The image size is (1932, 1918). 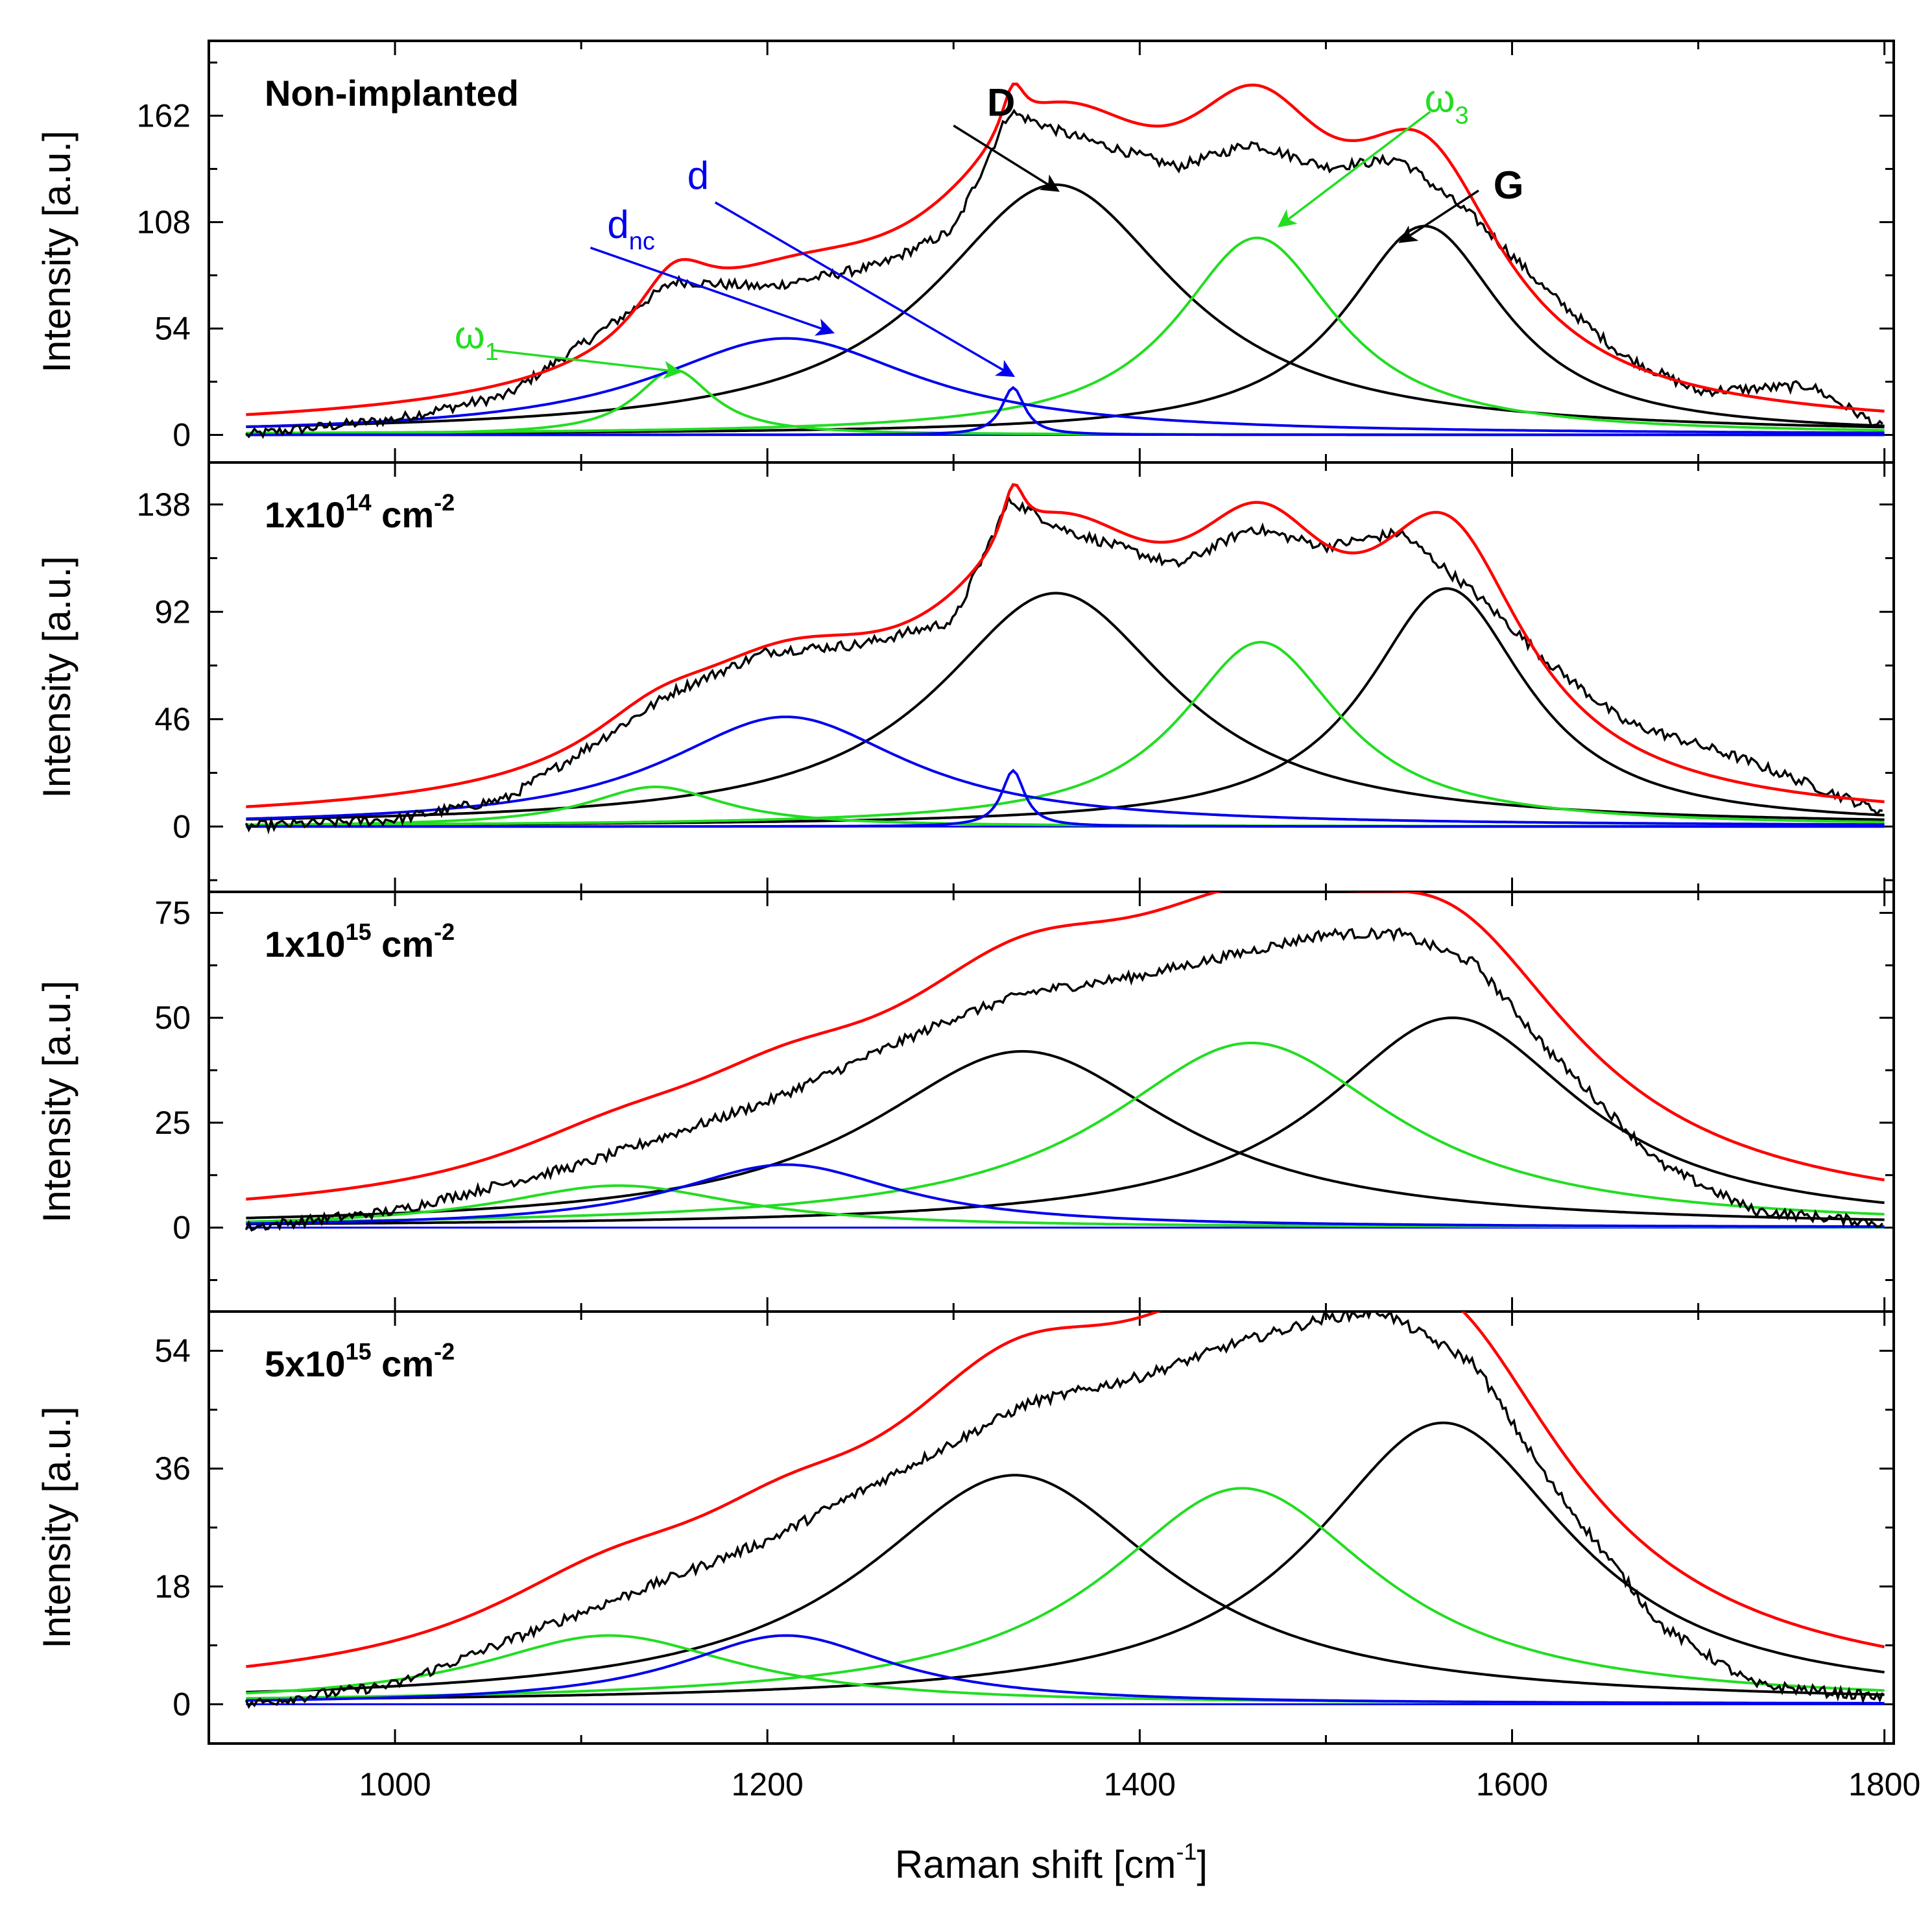 I want to click on x-tick-label: 1200, so click(x=768, y=1784).